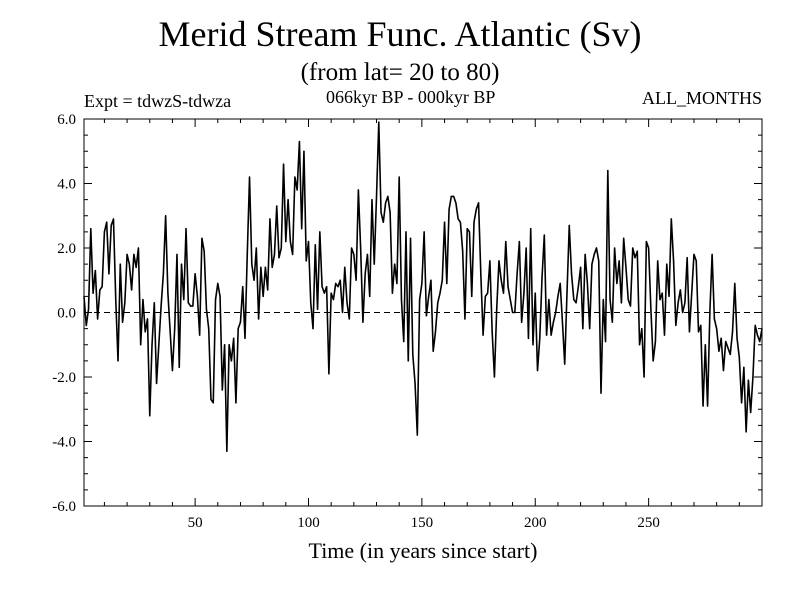 Image resolution: width=800 pixels, height=600 pixels. I want to click on y-tick-label: 4.0, so click(66, 185).